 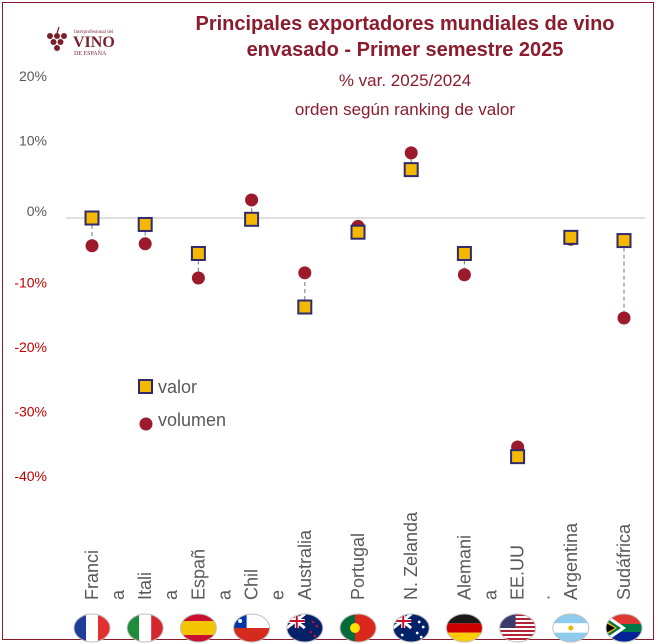 I want to click on es-flag-icon, so click(x=198, y=628).